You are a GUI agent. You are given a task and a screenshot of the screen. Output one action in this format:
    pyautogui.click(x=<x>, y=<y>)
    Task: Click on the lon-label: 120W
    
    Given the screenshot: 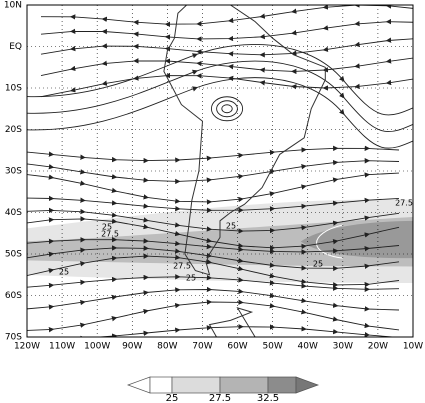 What is the action you would take?
    pyautogui.click(x=27, y=347)
    